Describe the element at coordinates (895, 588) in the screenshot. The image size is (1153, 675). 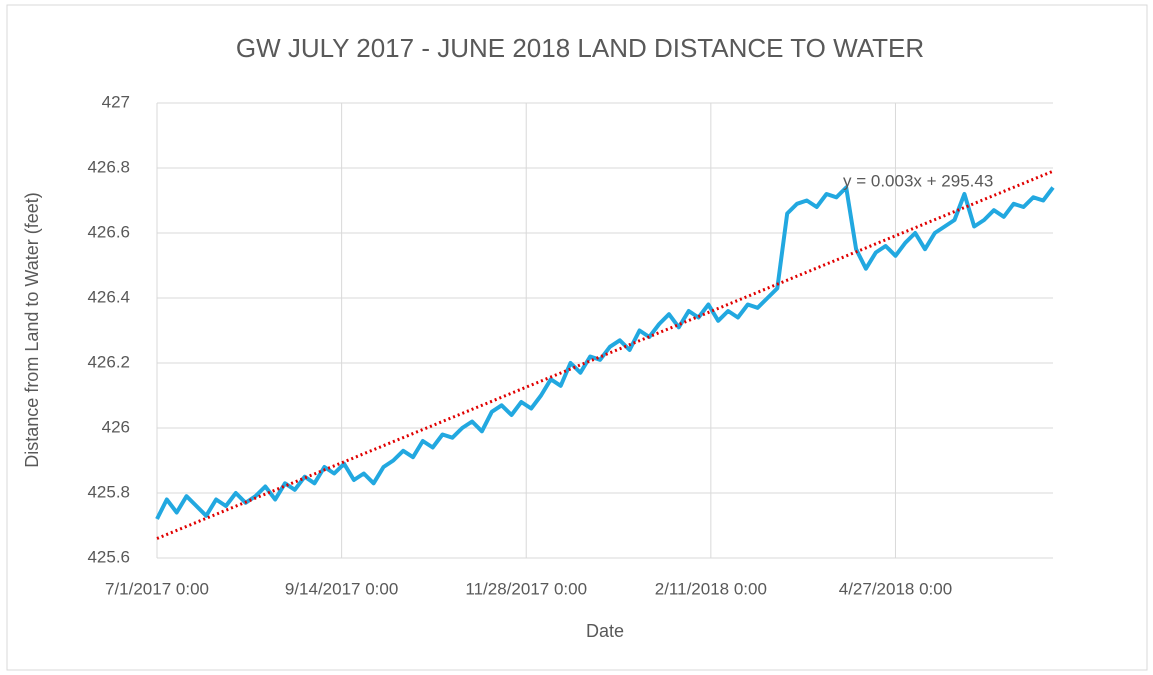
I see `x-tick-label: 4/27/2018 0:00` at that location.